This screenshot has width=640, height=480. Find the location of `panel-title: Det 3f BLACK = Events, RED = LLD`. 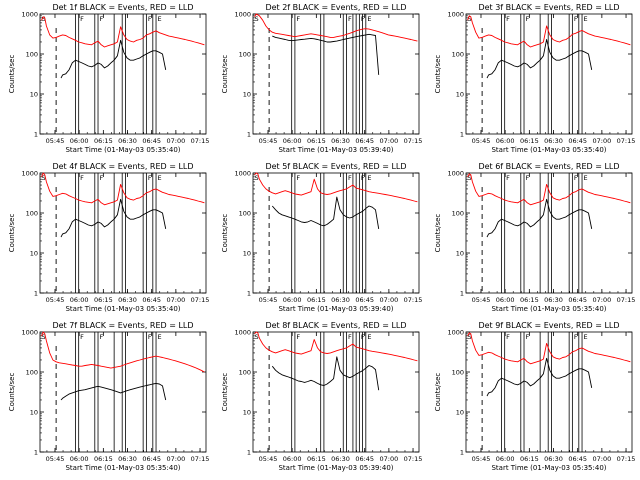

panel-title: Det 3f BLACK = Events, RED = LLD is located at coordinates (548, 7).